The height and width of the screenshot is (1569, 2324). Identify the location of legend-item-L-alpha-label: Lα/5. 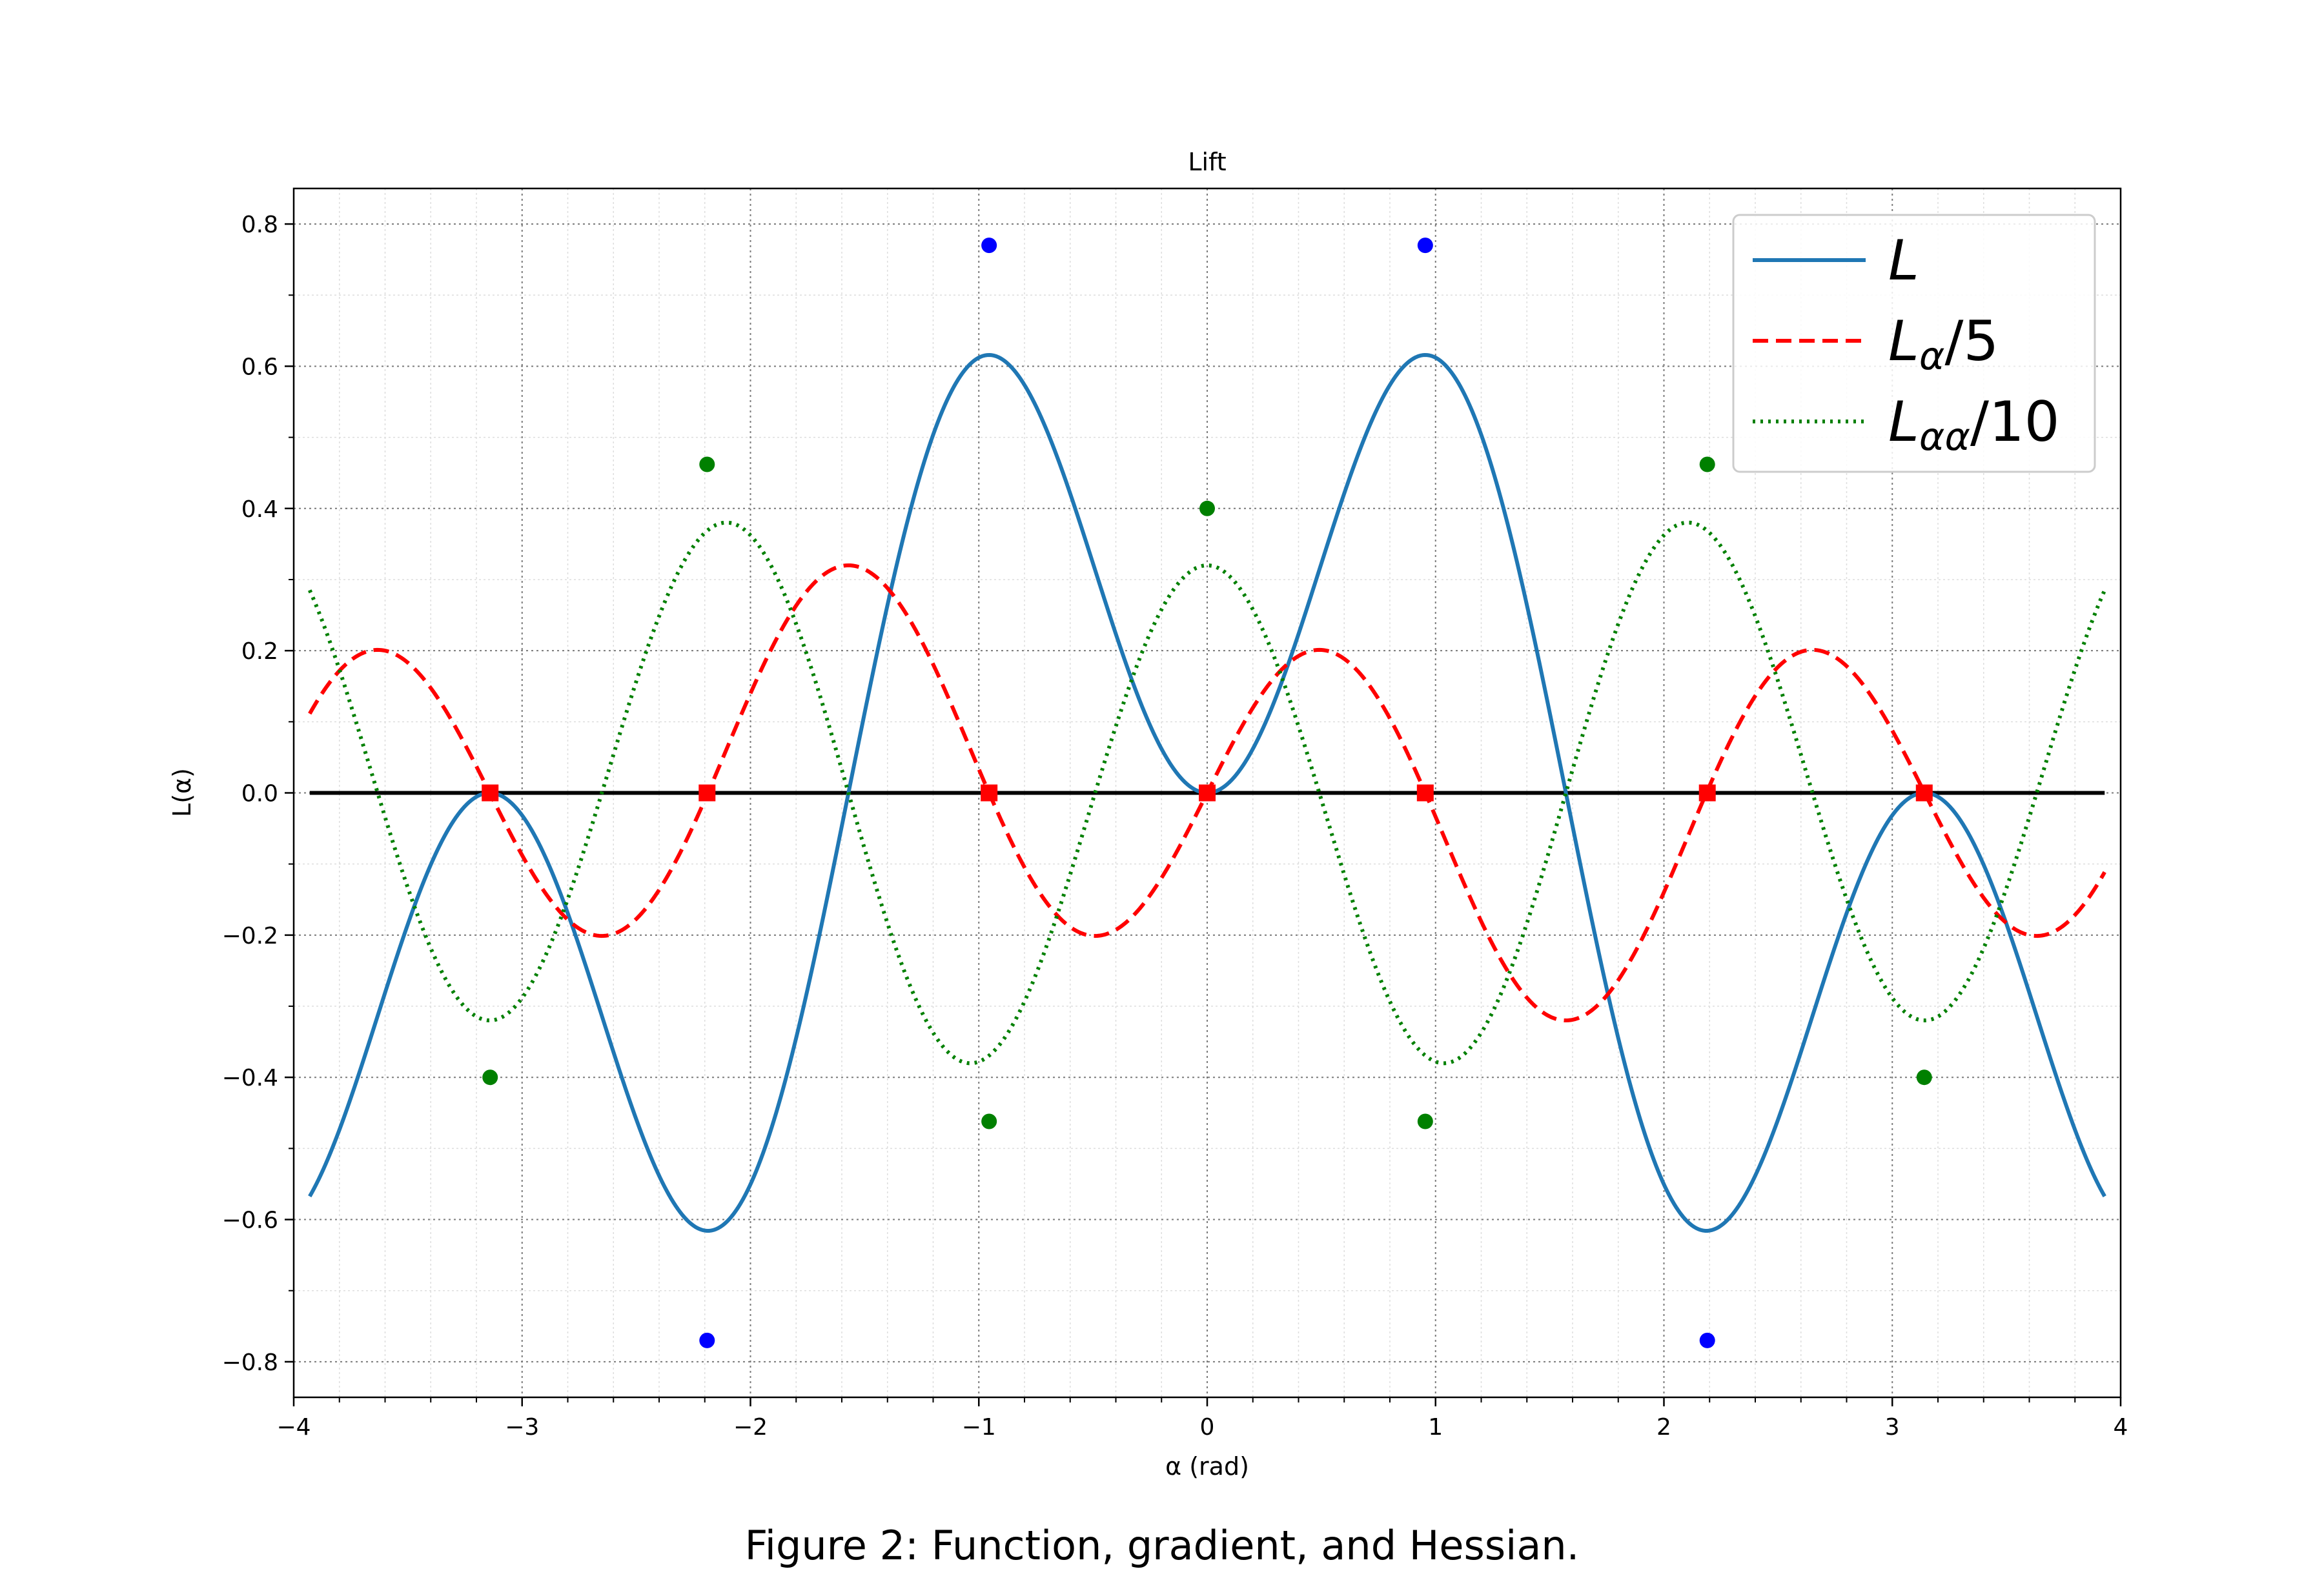
(1943, 344).